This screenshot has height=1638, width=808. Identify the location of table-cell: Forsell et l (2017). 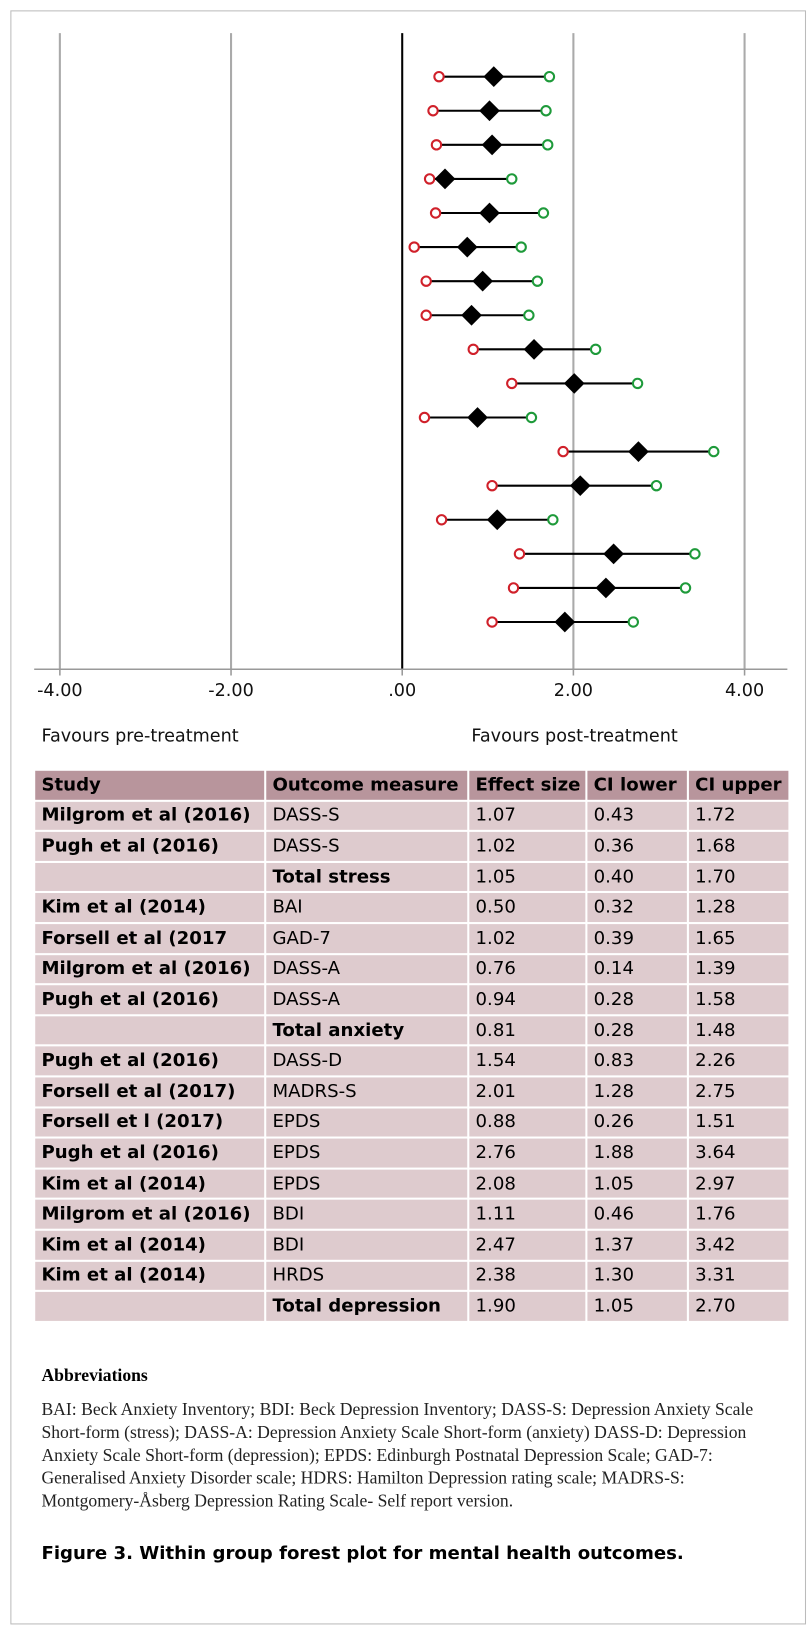
(150, 1122).